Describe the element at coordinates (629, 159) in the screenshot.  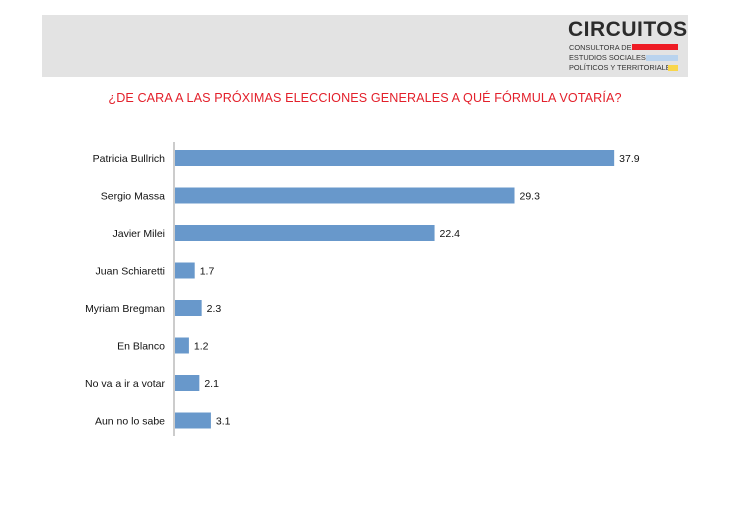
I see `value-label: 37.9` at that location.